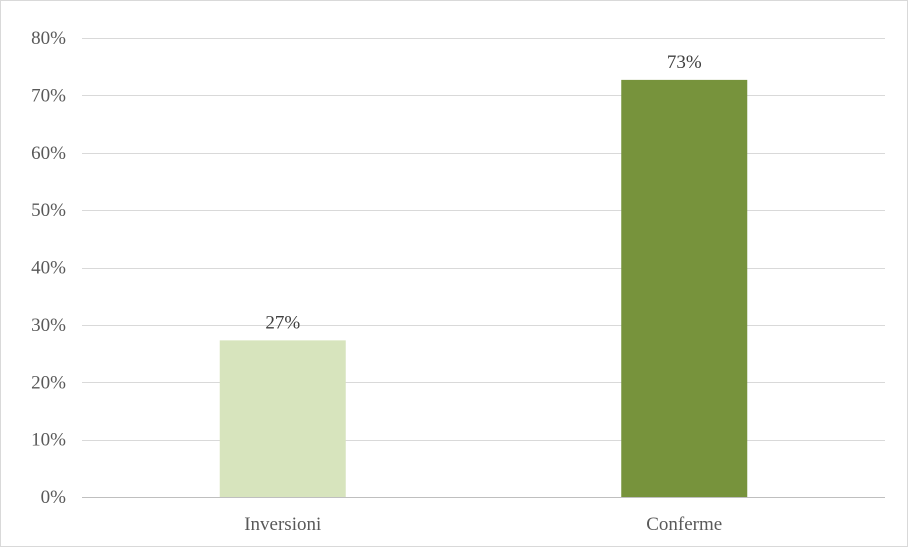 The image size is (908, 547). What do you see at coordinates (48, 325) in the screenshot?
I see `y-tick-label: 30%` at bounding box center [48, 325].